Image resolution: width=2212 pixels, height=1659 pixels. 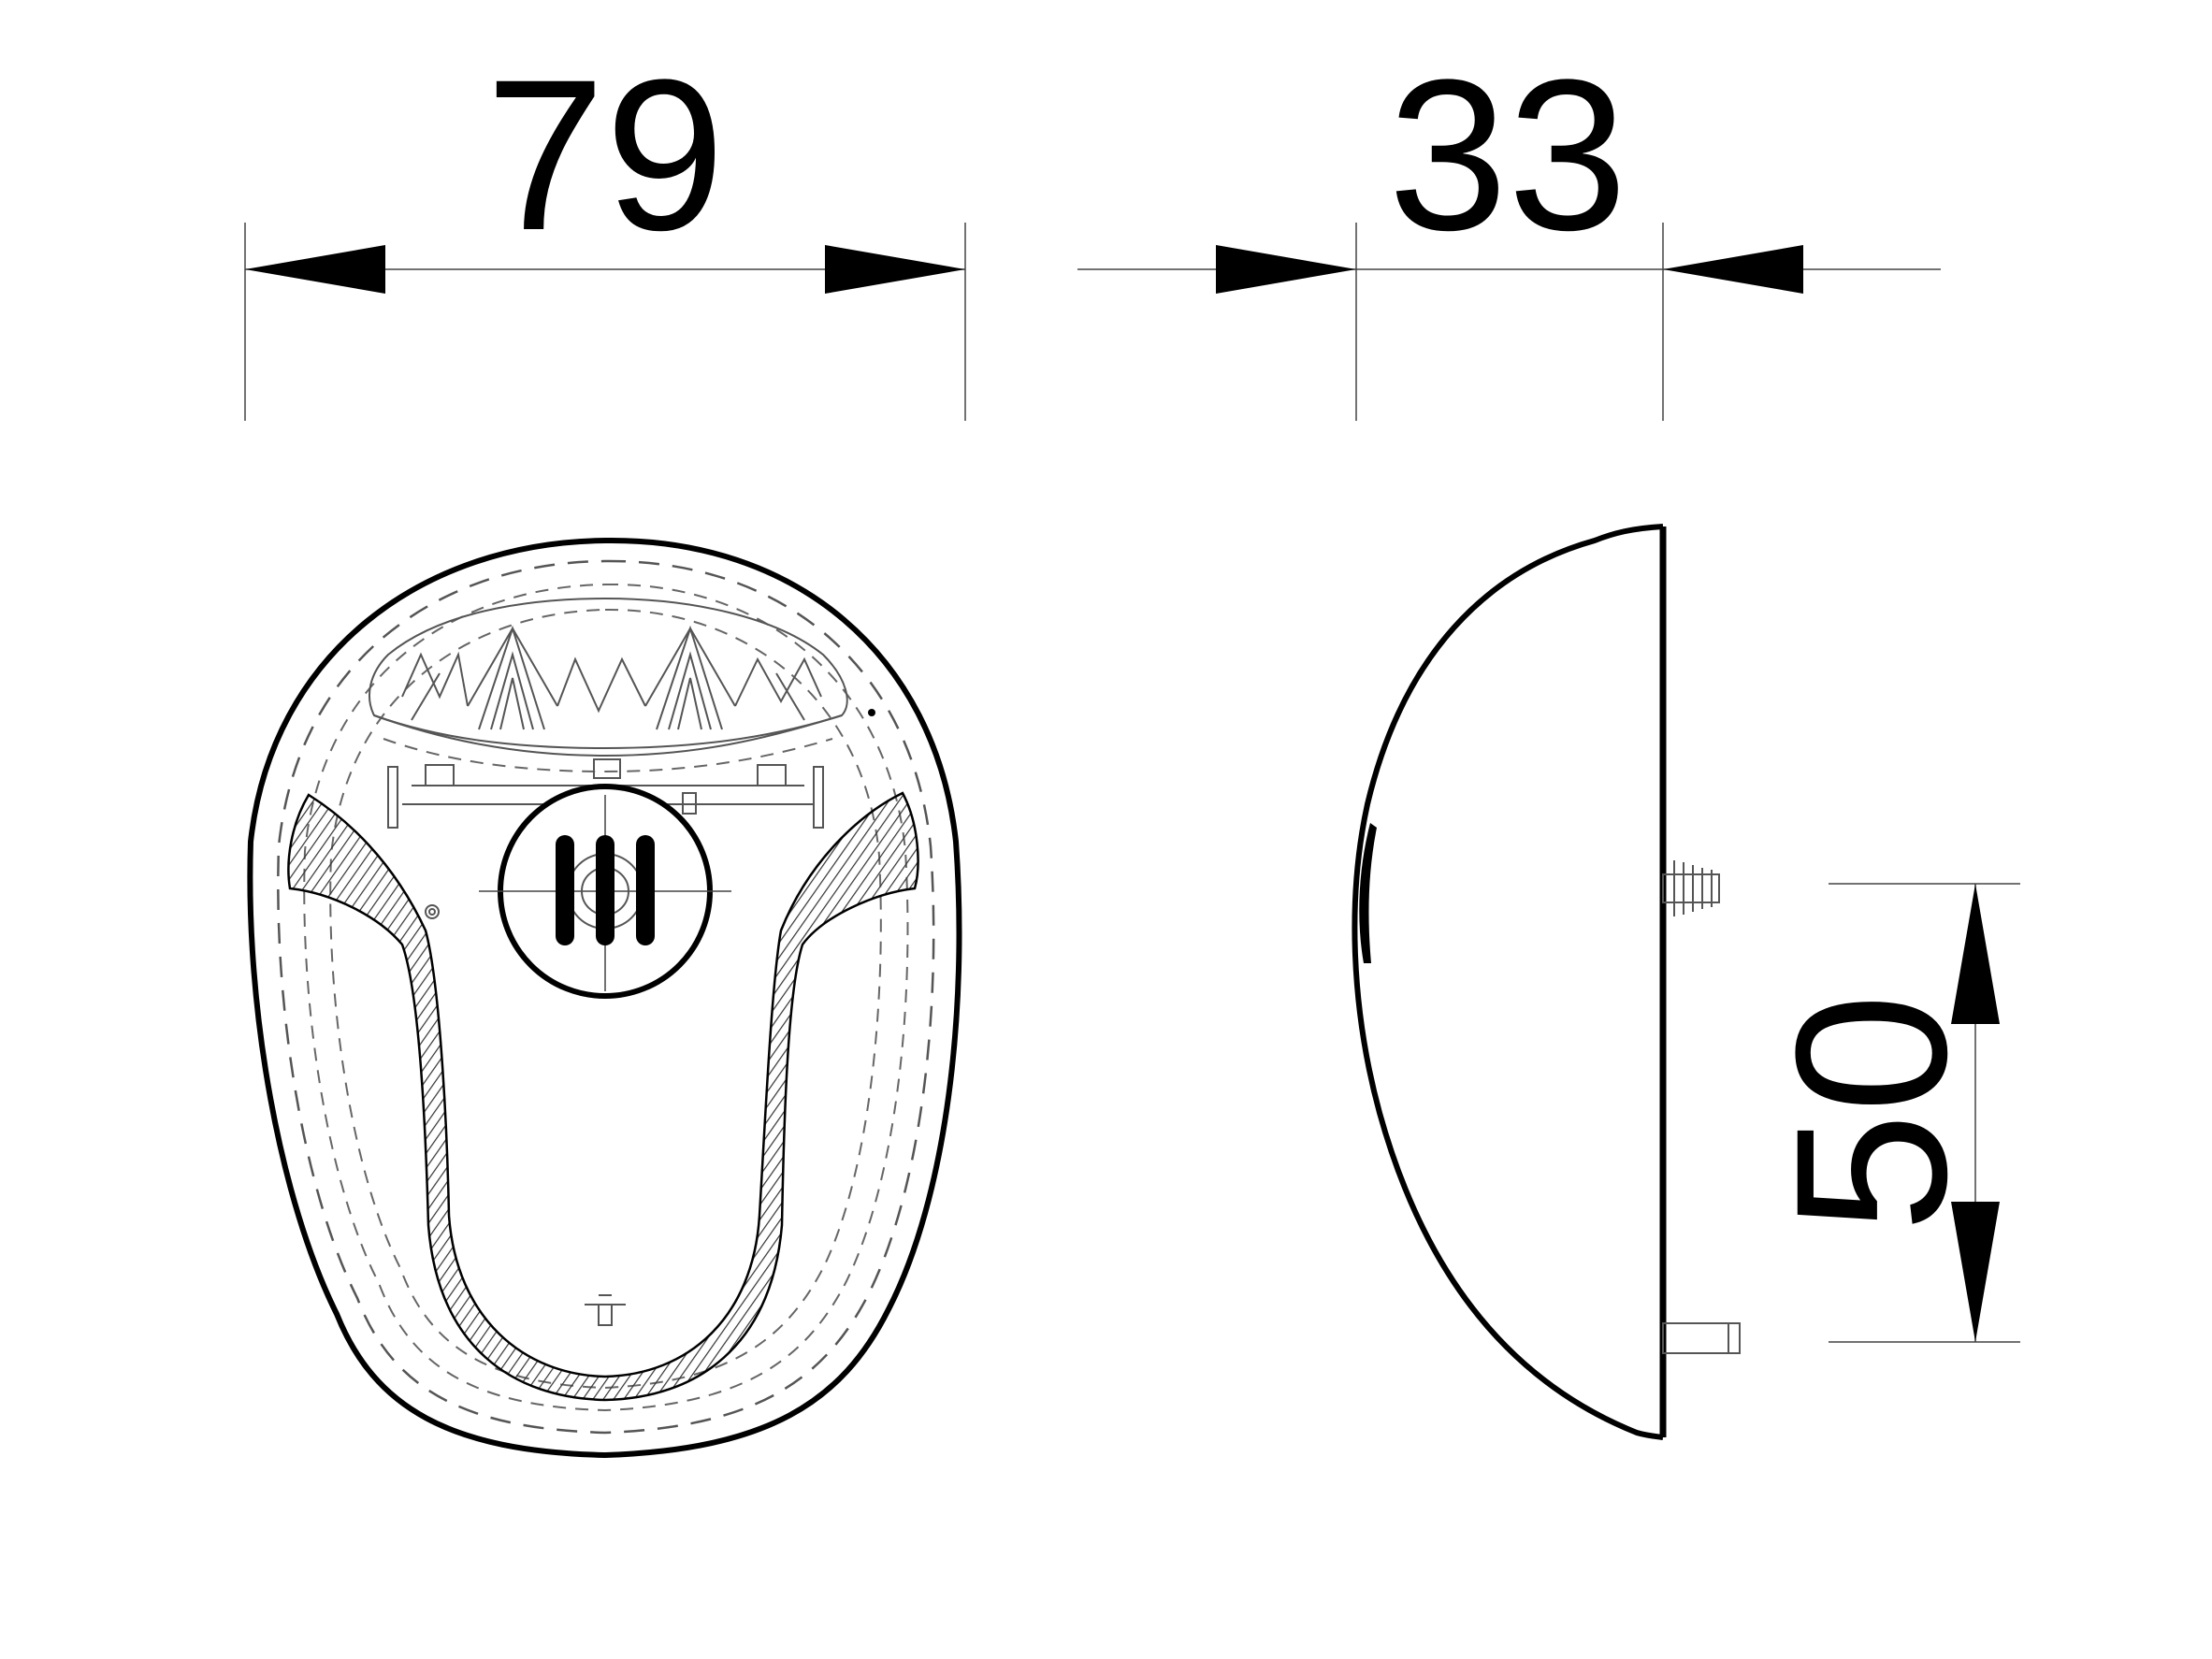 What do you see at coordinates (895, 269) in the screenshot?
I see `width-arrow-right` at bounding box center [895, 269].